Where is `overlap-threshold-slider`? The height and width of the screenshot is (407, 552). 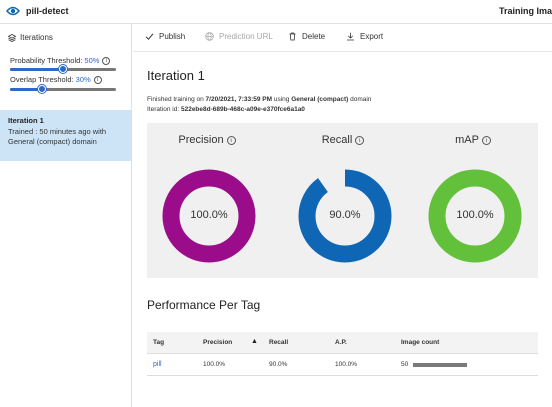 overlap-threshold-slider is located at coordinates (63, 89).